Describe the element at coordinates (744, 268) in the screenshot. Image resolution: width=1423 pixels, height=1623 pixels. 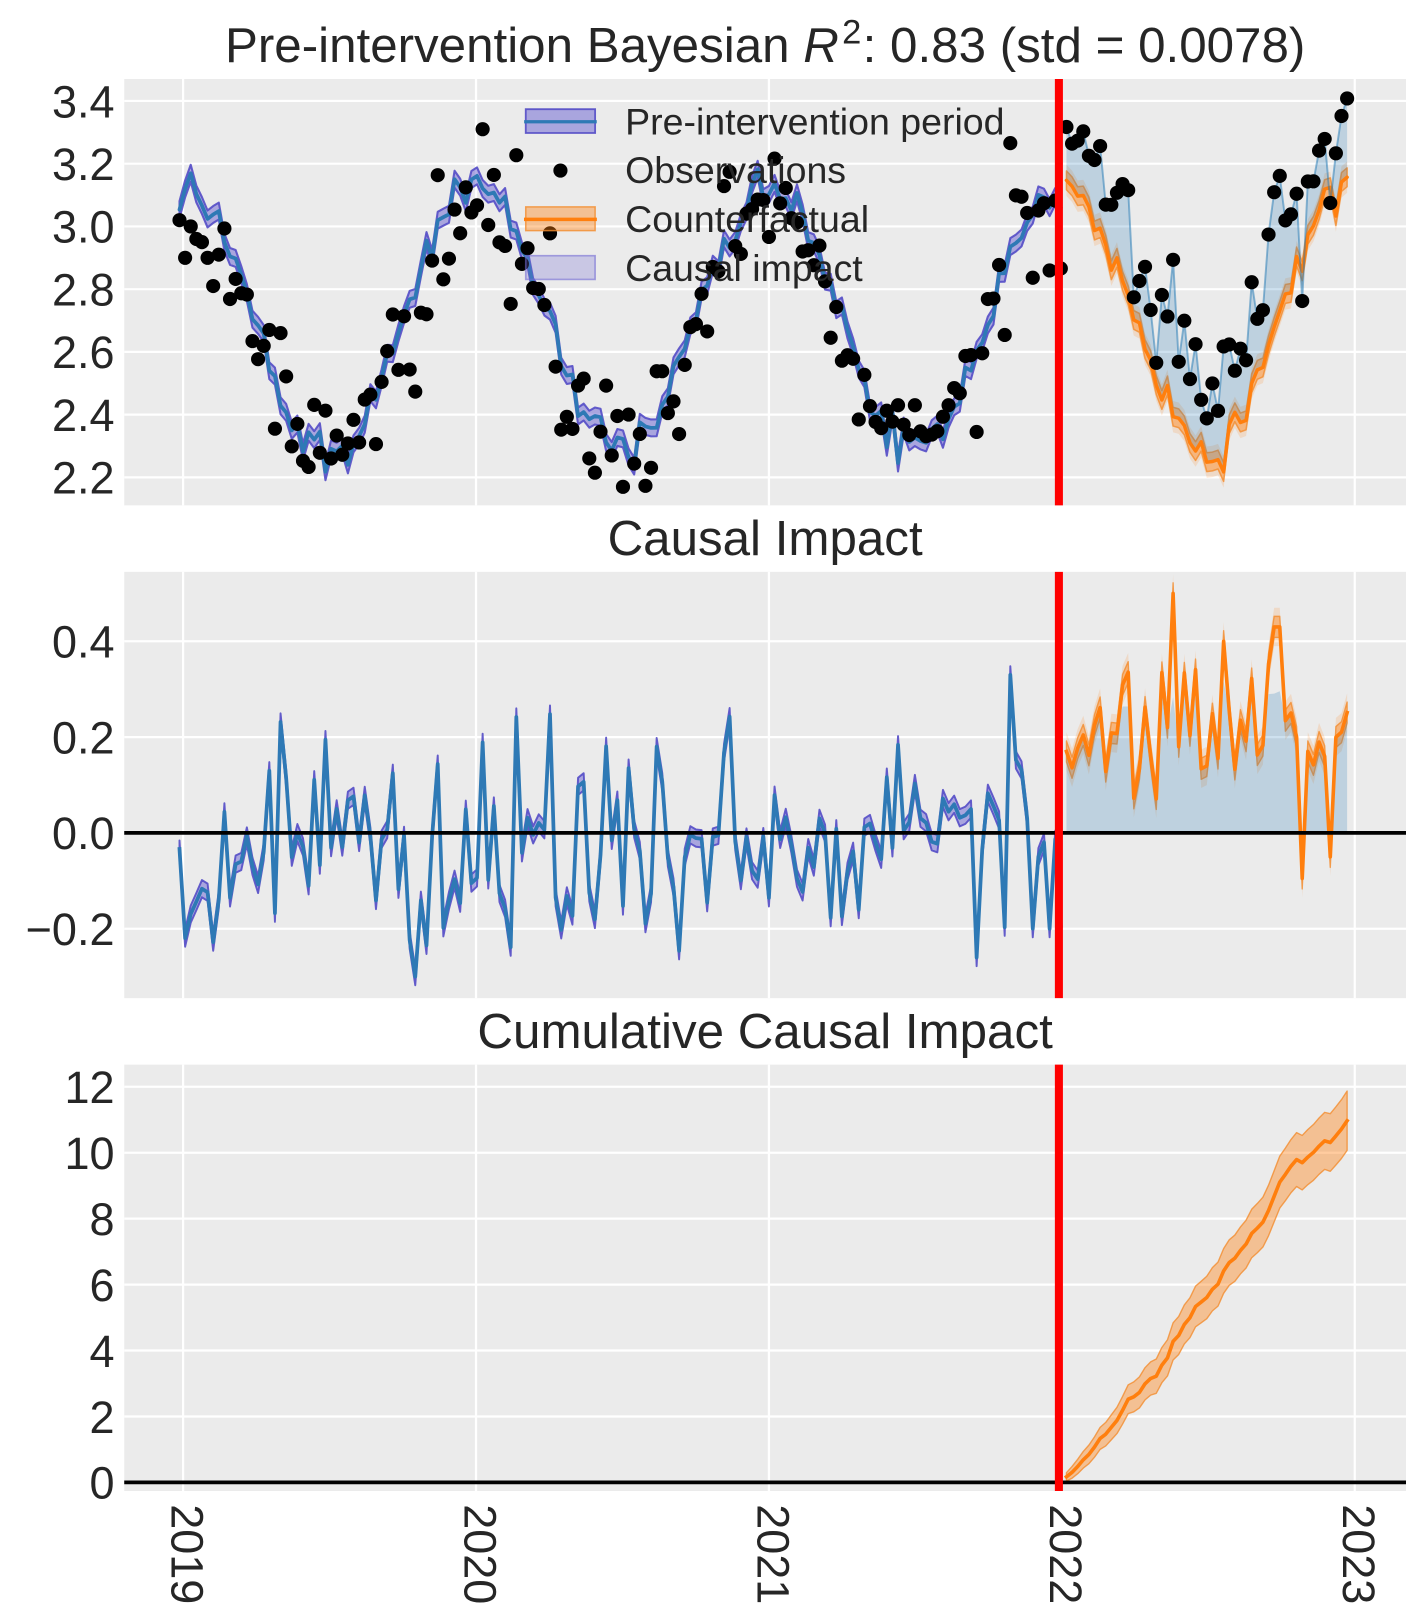
I see `svg-text: Causal impact` at that location.